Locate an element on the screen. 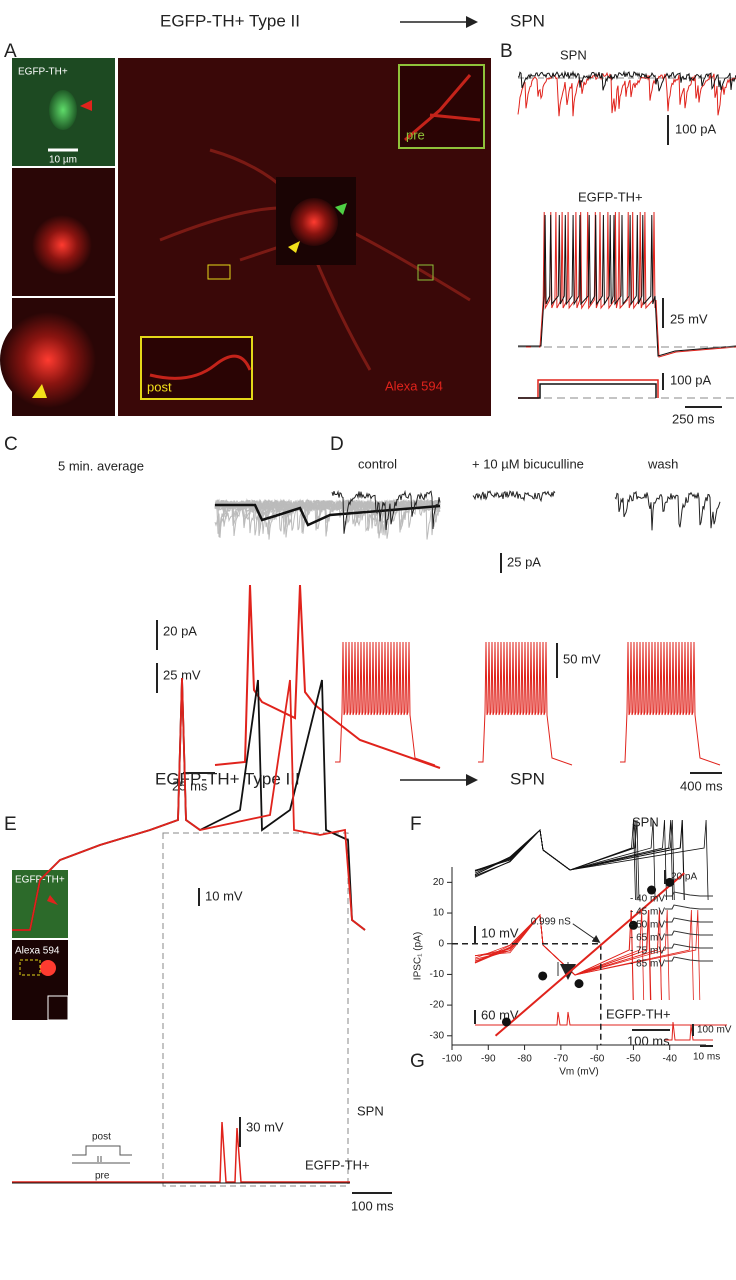  x-tick-label: -70 is located at coordinates (561, 1059).